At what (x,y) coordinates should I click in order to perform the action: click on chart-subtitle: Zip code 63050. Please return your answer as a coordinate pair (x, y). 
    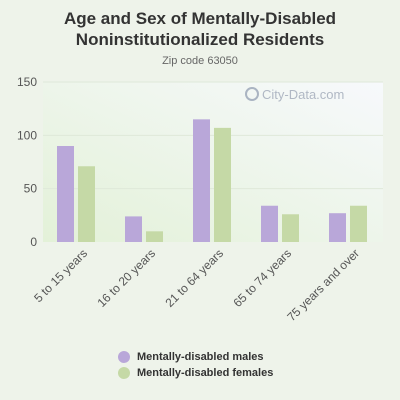
    Looking at the image, I should click on (200, 61).